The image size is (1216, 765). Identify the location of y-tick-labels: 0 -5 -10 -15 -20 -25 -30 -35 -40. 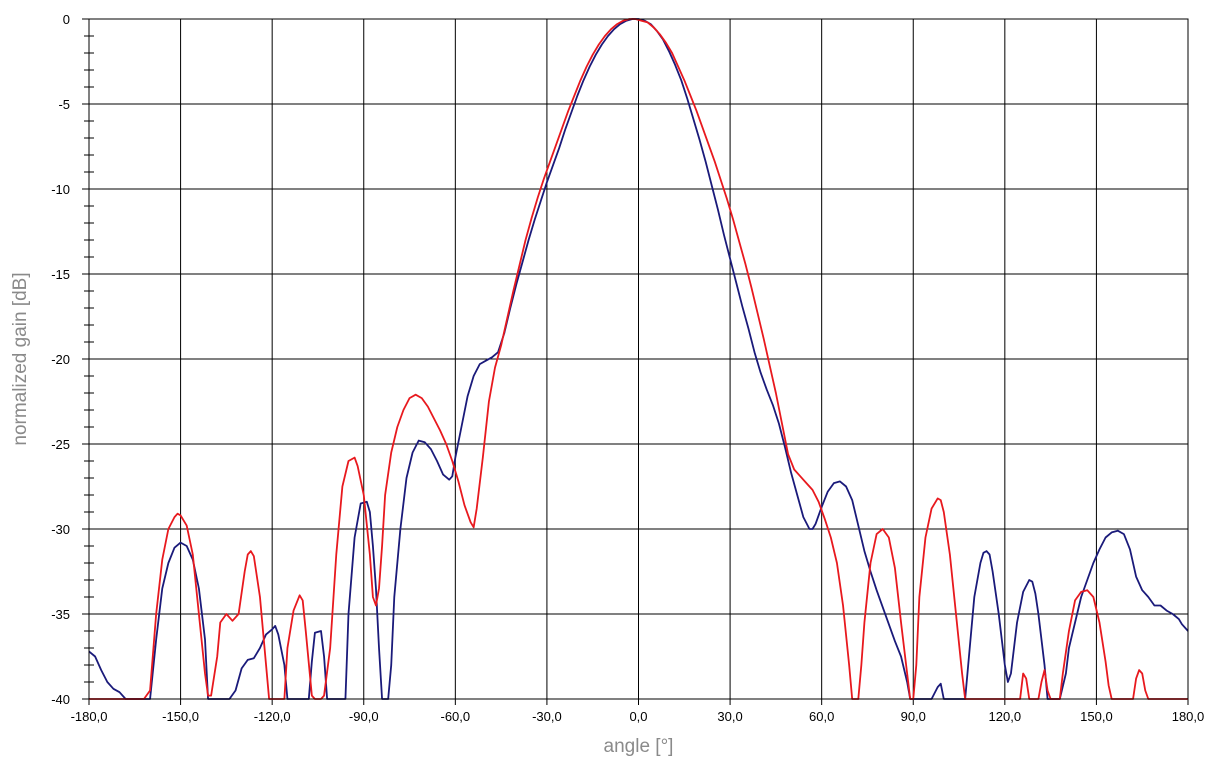
(60, 359).